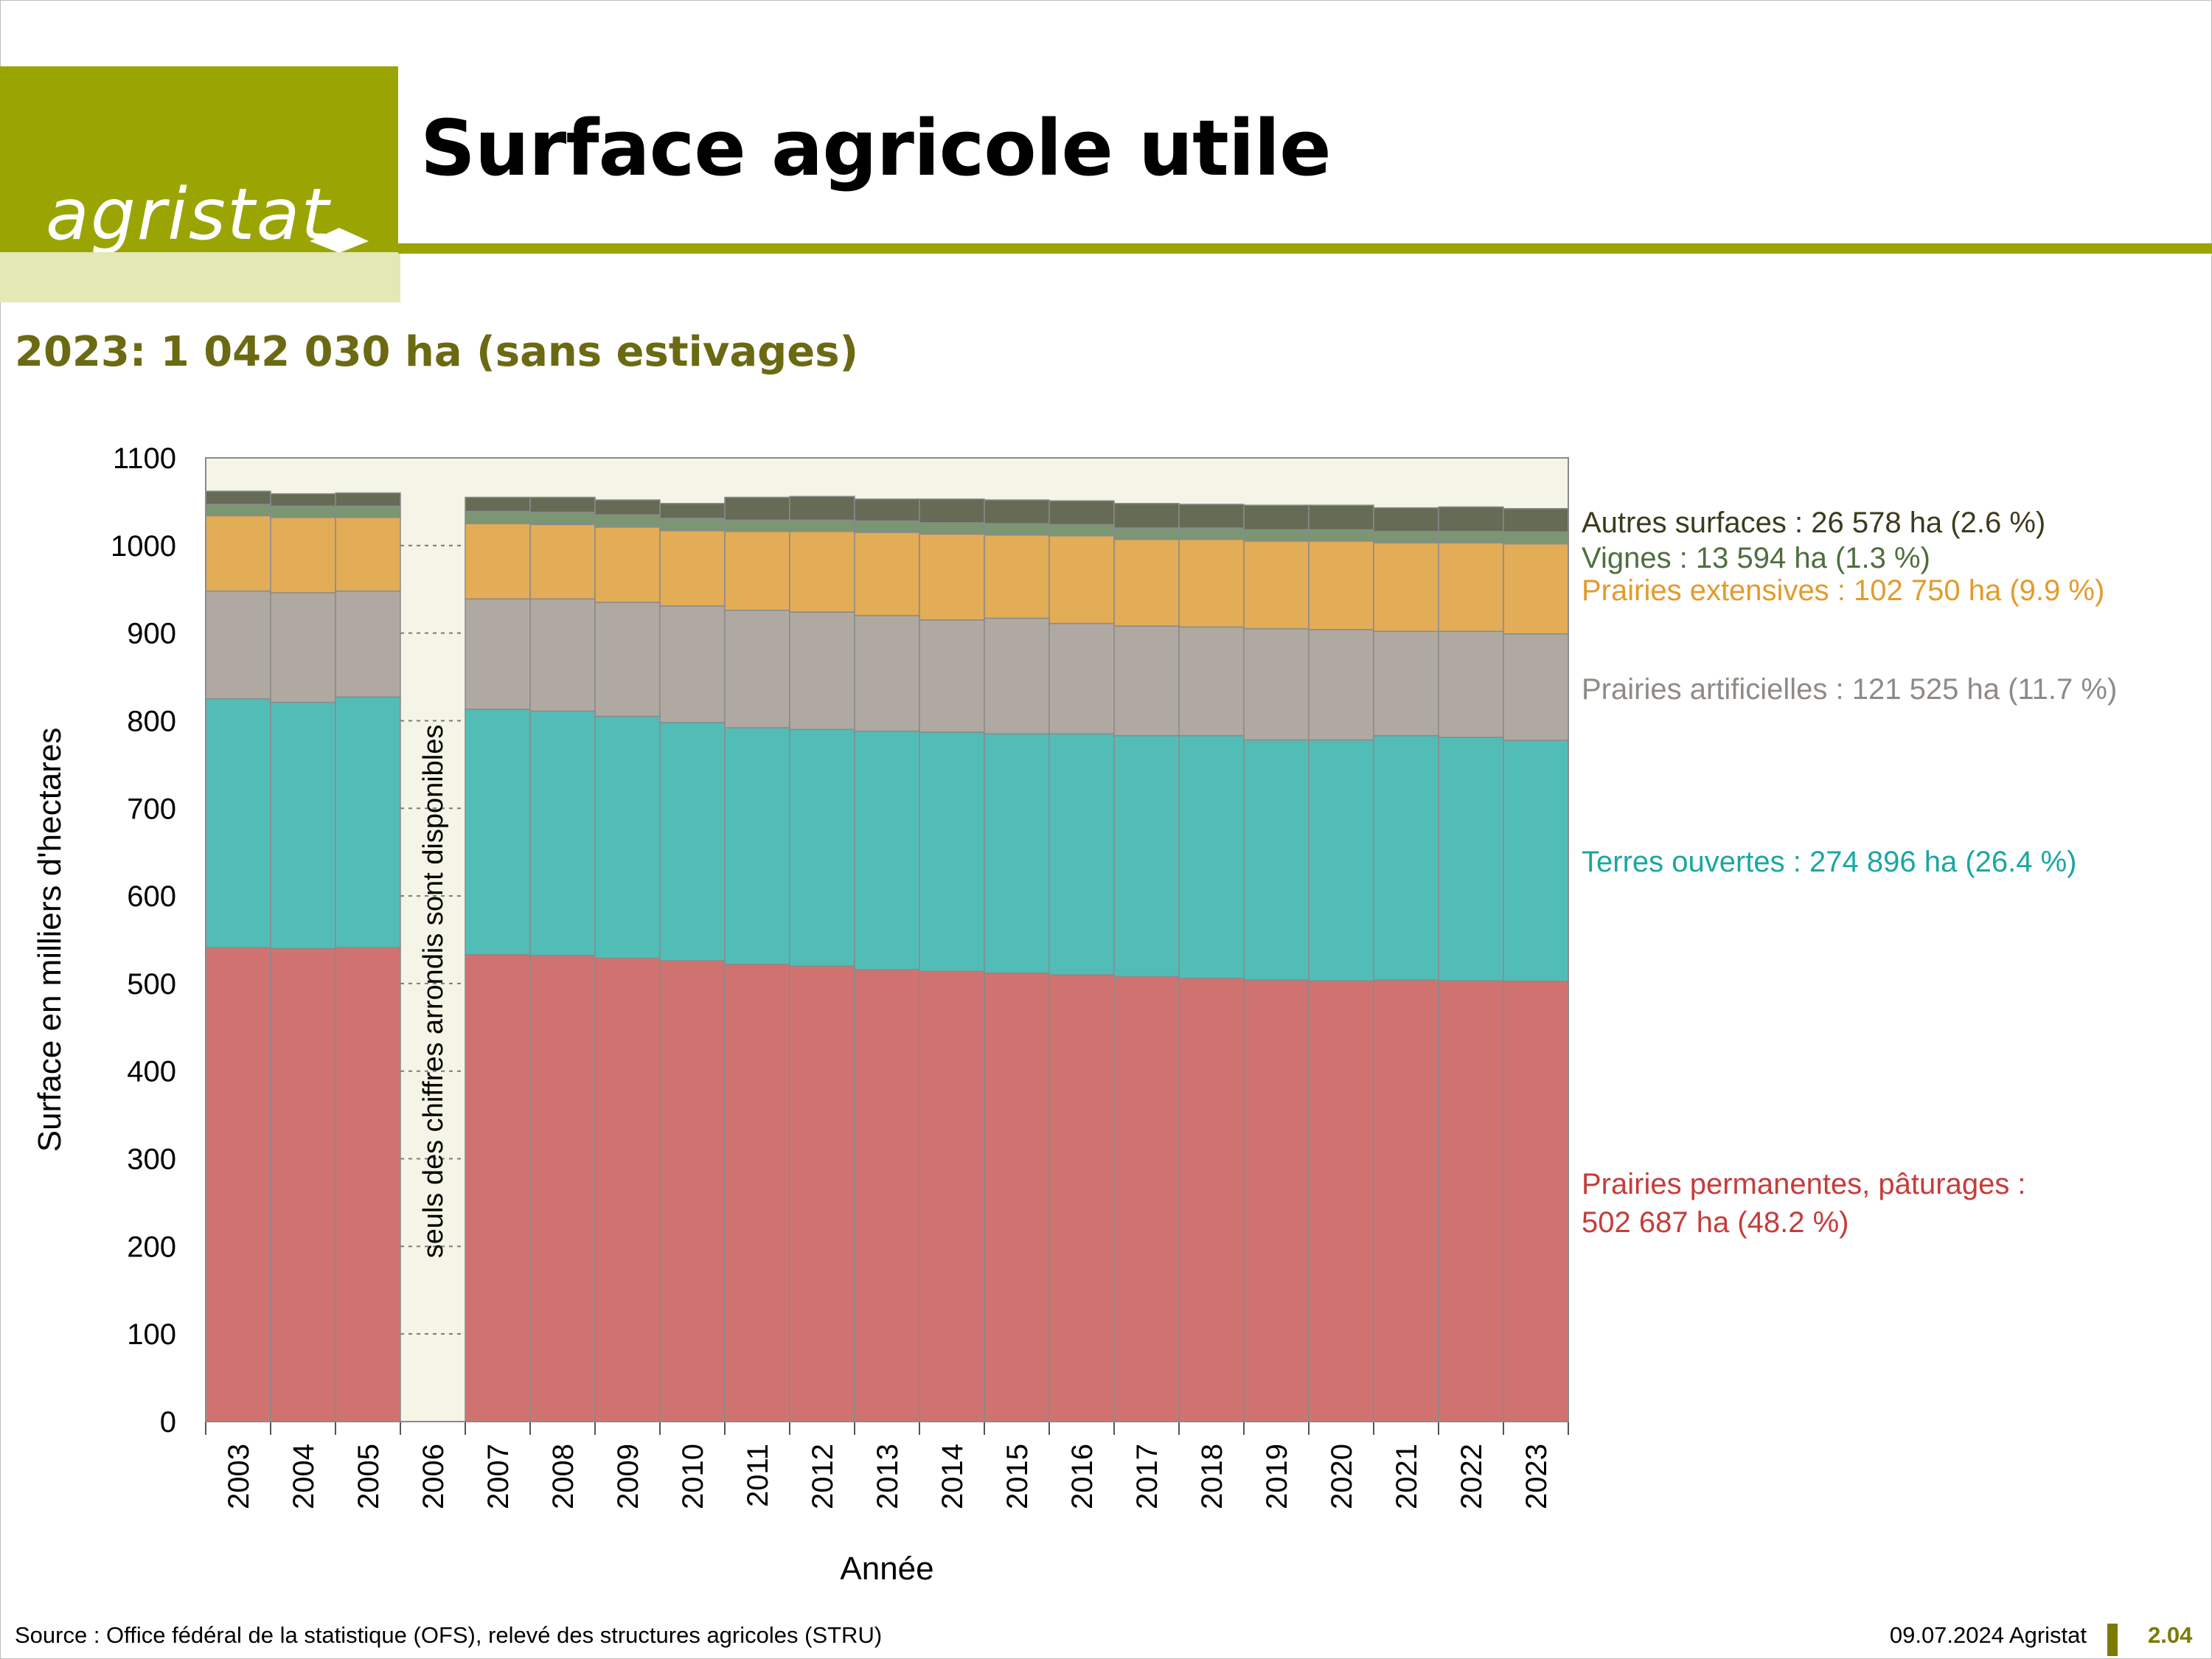 The image size is (2212, 1659). What do you see at coordinates (1017, 1476) in the screenshot?
I see `x-tick-label: 2015` at bounding box center [1017, 1476].